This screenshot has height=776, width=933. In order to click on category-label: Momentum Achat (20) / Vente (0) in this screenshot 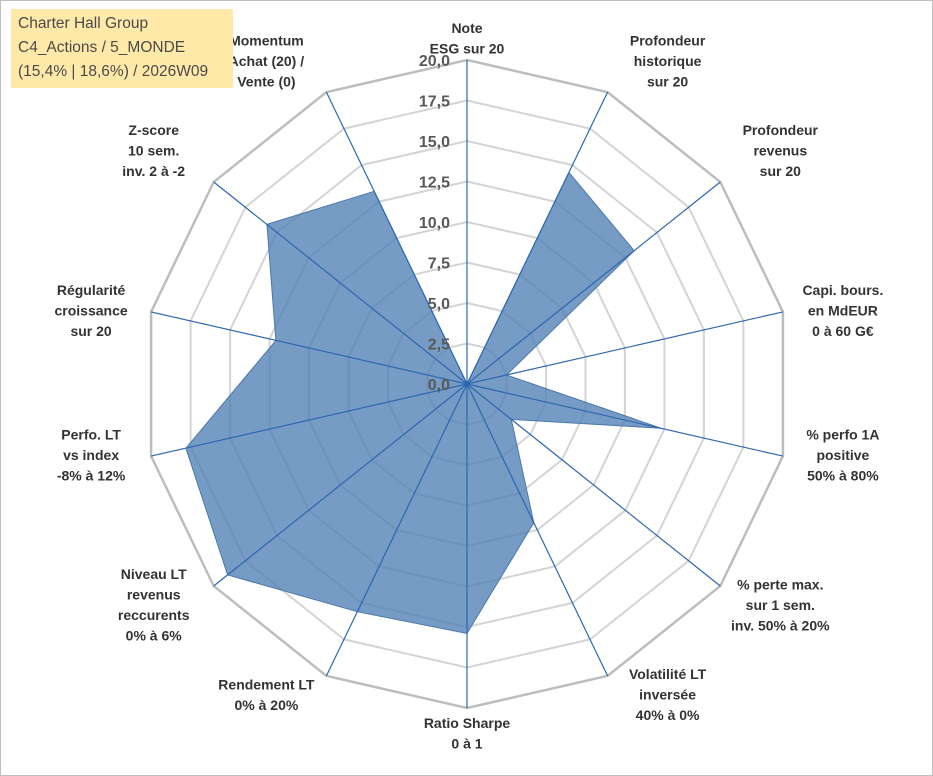, I will do `click(267, 60)`.